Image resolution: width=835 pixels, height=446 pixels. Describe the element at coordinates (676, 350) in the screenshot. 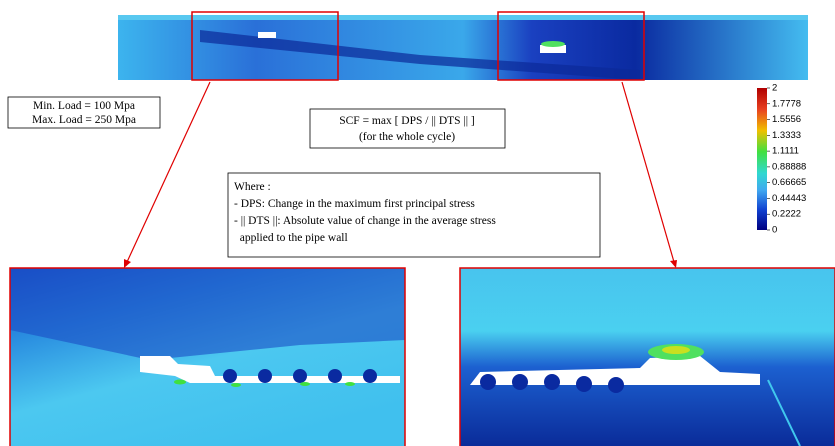

I see `hotspot-core` at that location.